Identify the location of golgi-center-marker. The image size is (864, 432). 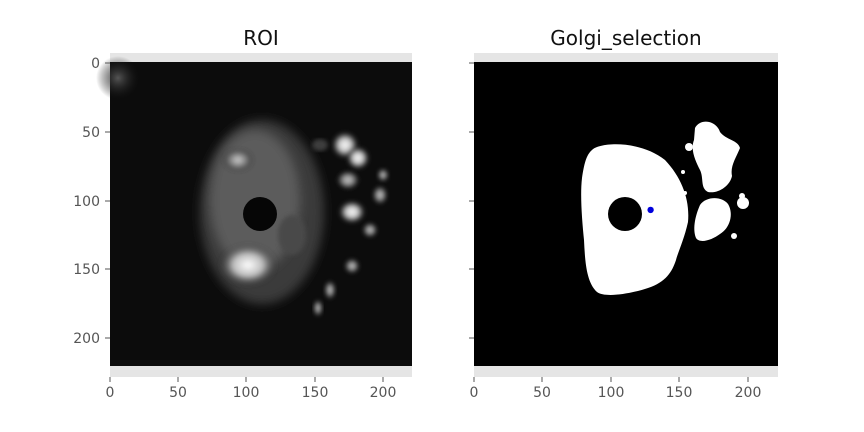
(650, 210).